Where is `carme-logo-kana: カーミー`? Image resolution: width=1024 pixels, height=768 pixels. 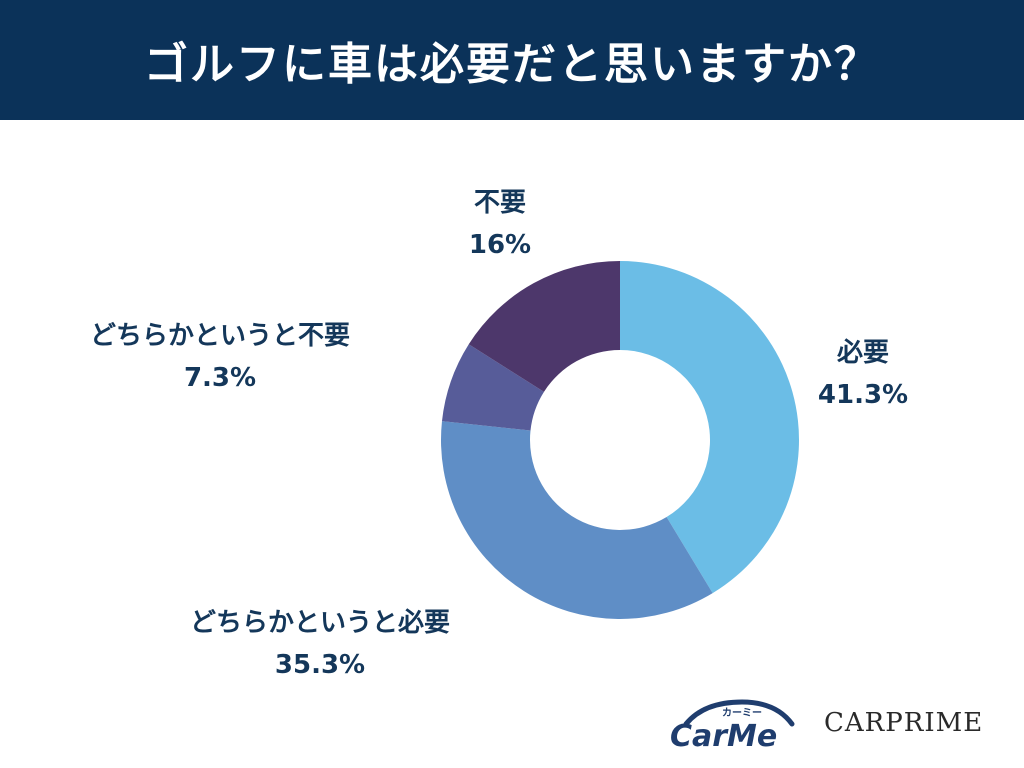 carme-logo-kana: カーミー is located at coordinates (742, 713).